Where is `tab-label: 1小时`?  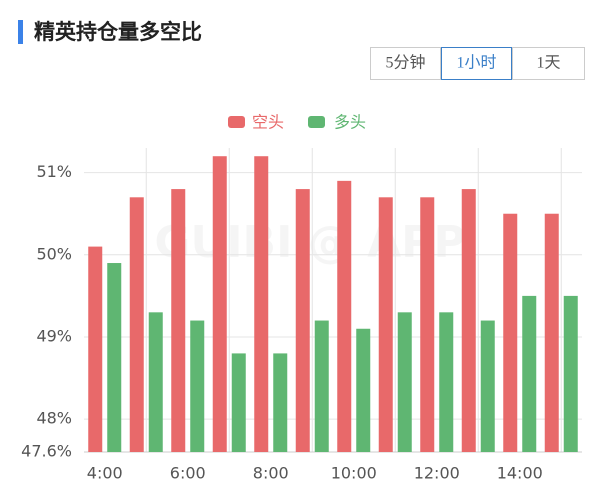 tab-label: 1小时 is located at coordinates (476, 63).